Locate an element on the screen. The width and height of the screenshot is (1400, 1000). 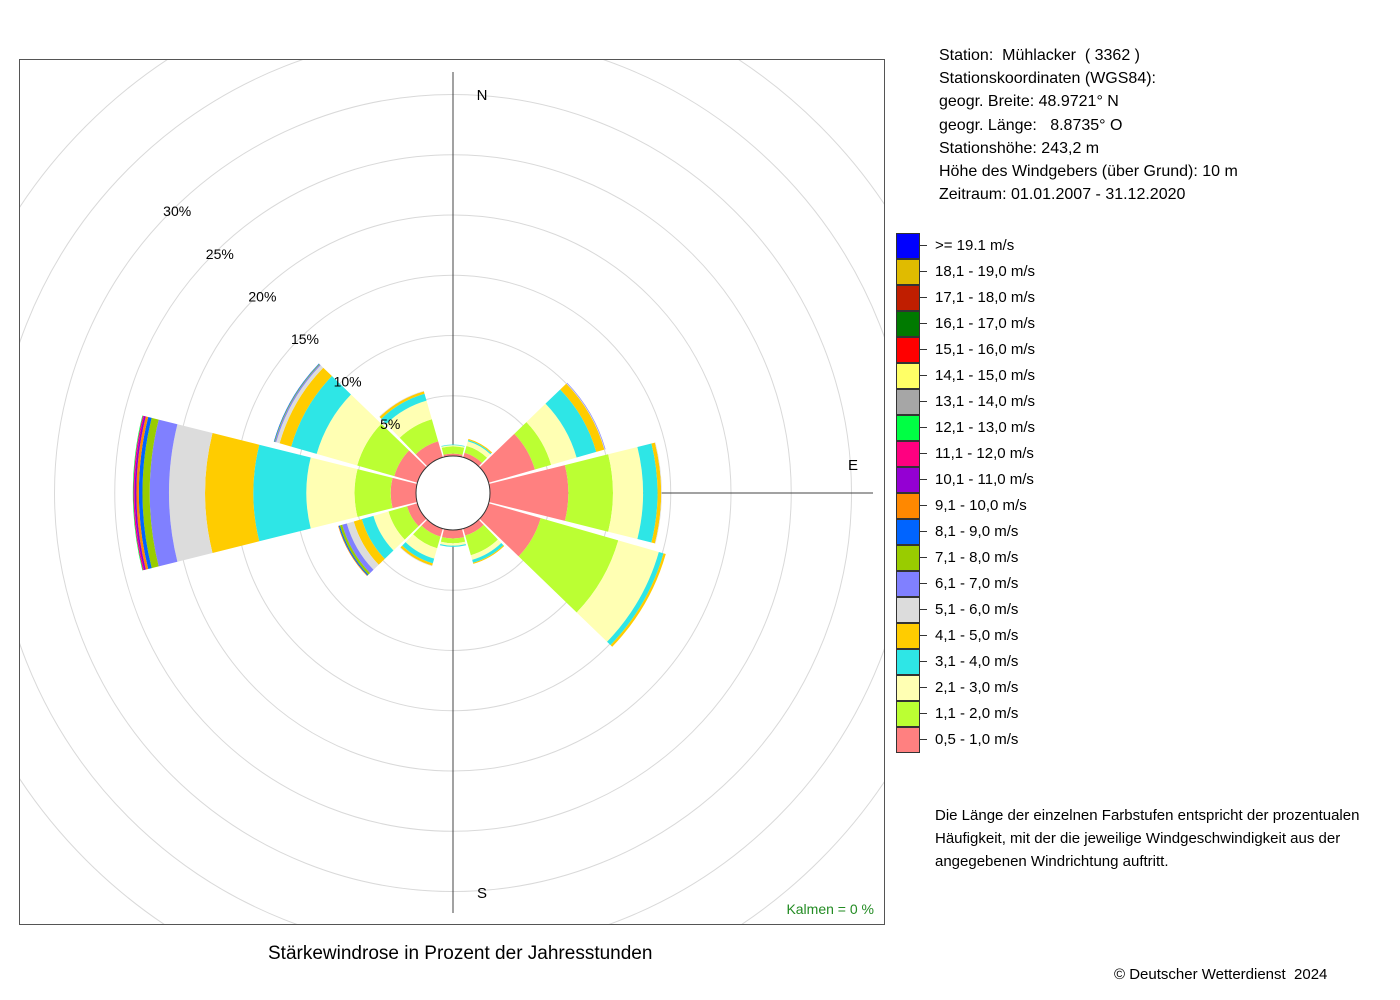
legend-label: 7,1 - 8,0 m/s is located at coordinates (977, 557).